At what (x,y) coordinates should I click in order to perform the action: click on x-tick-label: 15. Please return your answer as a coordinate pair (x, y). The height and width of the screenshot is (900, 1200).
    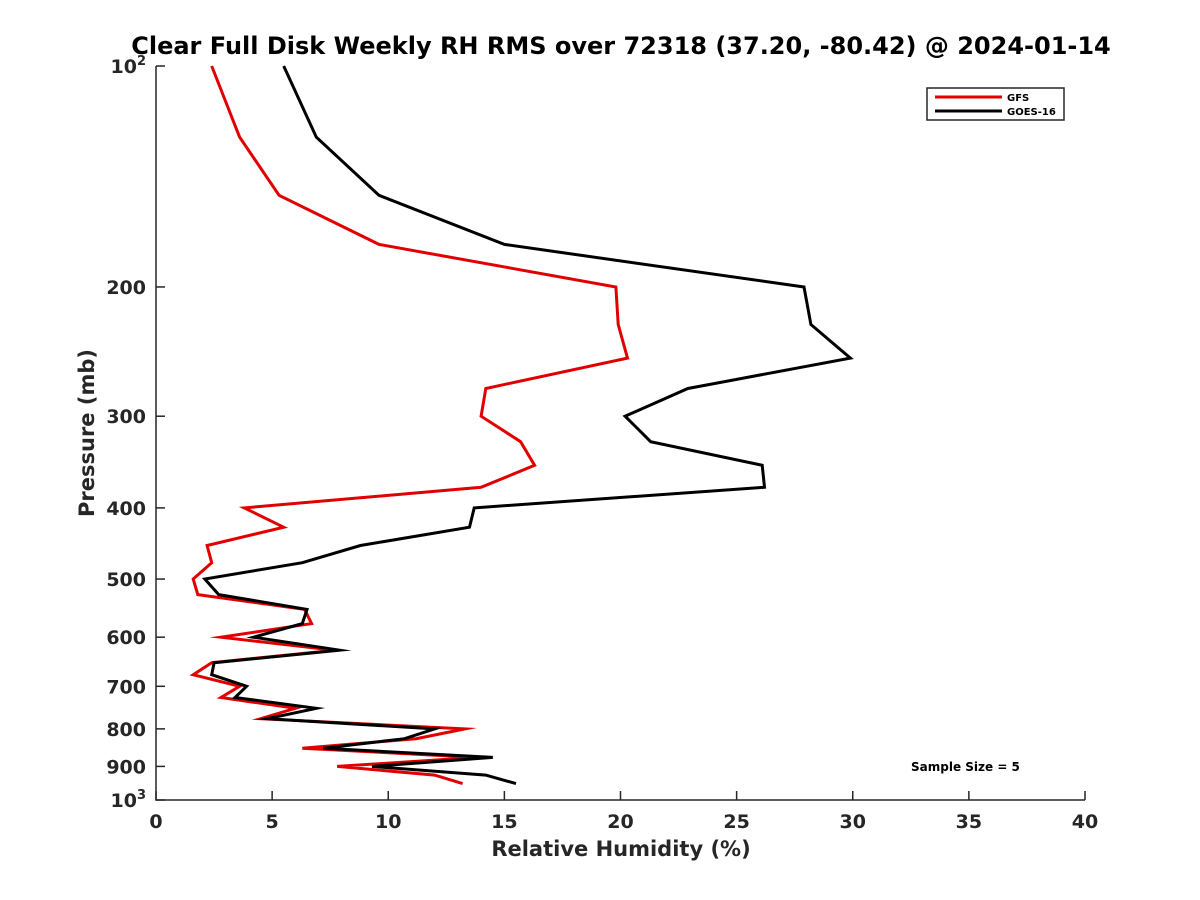
    Looking at the image, I should click on (504, 822).